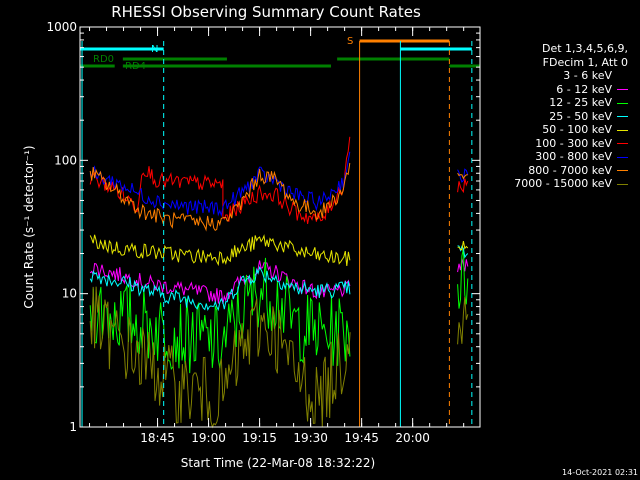 This screenshot has height=480, width=640. What do you see at coordinates (208, 438) in the screenshot?
I see `x-tick-label: 19:00` at bounding box center [208, 438].